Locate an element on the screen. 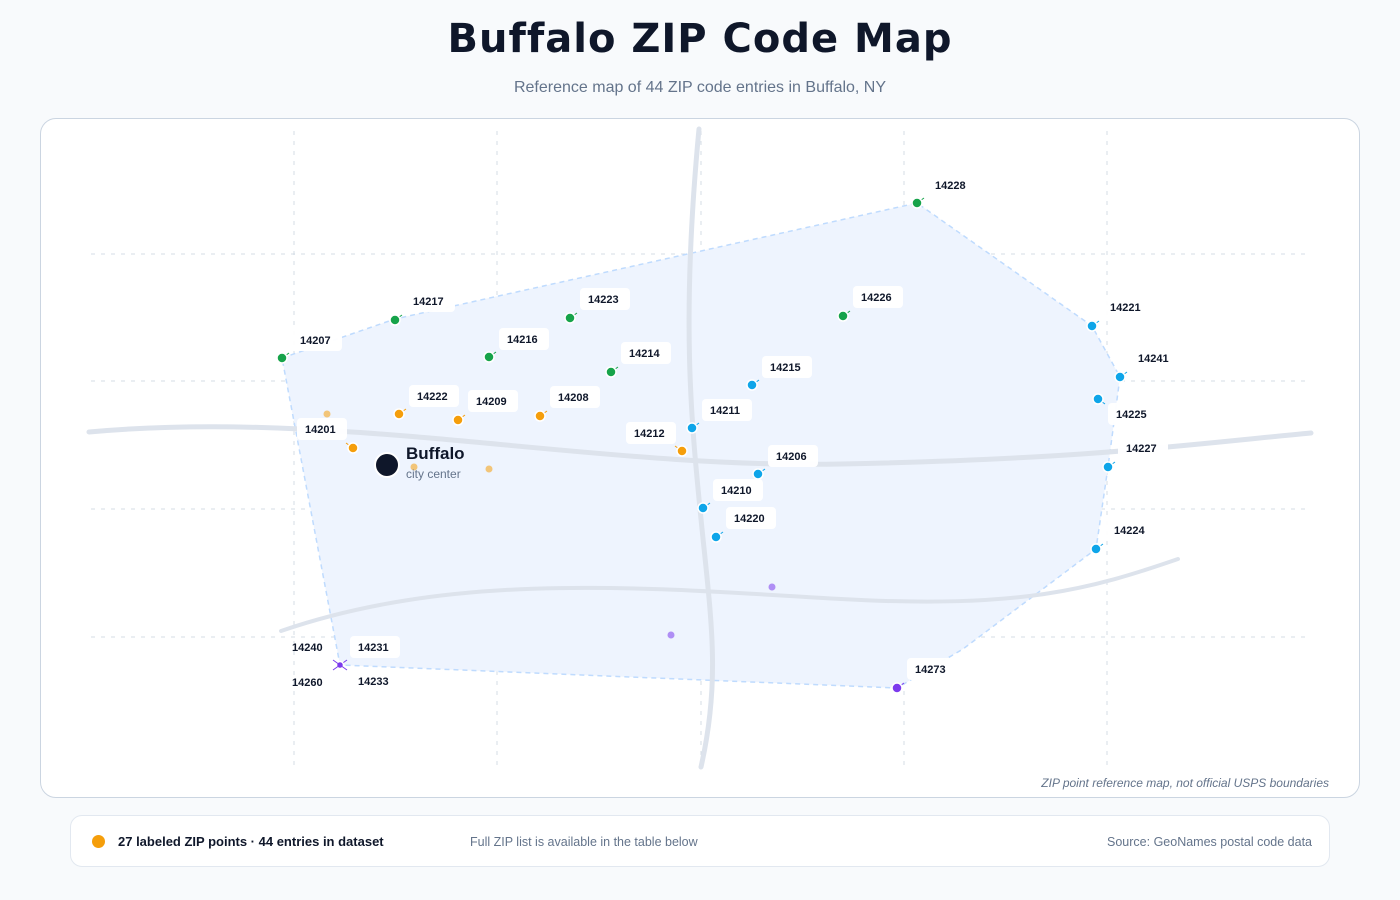 The image size is (1400, 900). zip-label-14212: 14212 is located at coordinates (649, 434).